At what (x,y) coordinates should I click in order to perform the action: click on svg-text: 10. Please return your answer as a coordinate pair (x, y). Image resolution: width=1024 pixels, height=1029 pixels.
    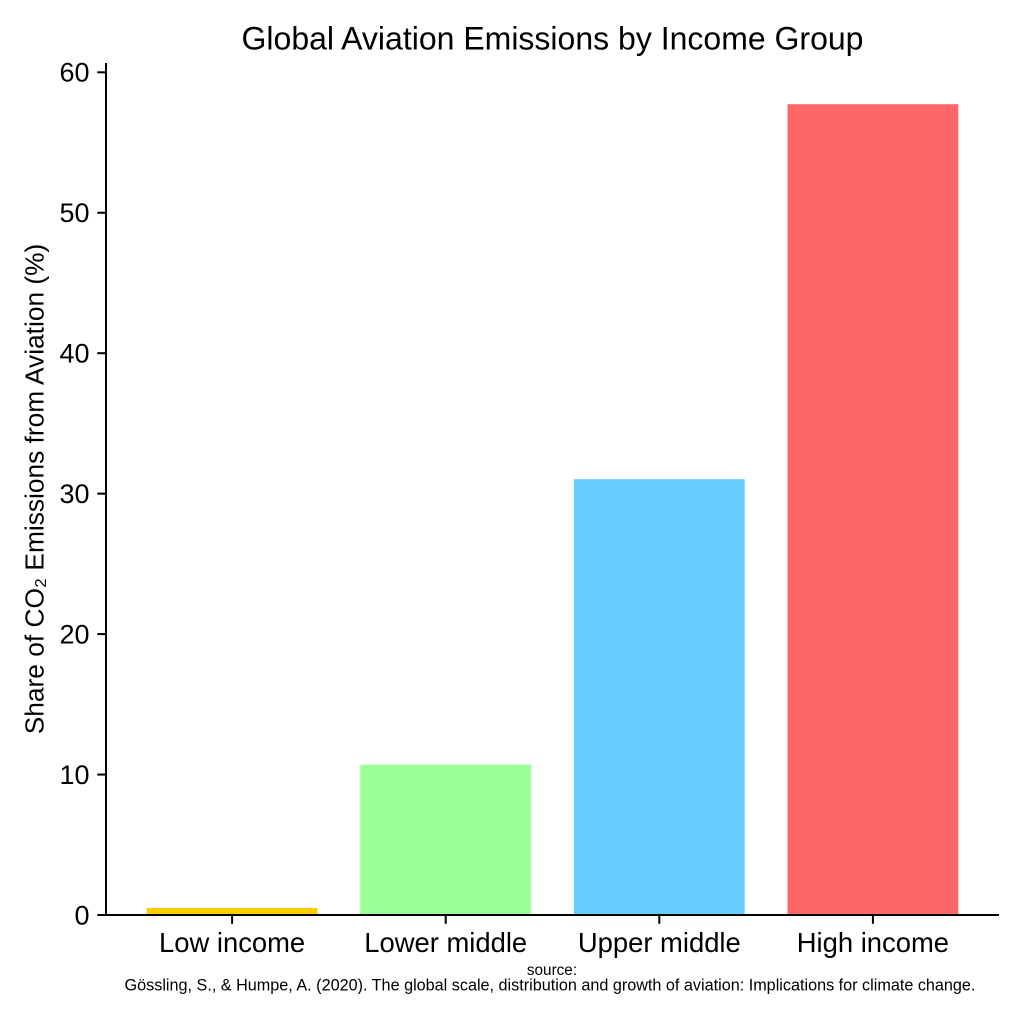
    Looking at the image, I should click on (74, 775).